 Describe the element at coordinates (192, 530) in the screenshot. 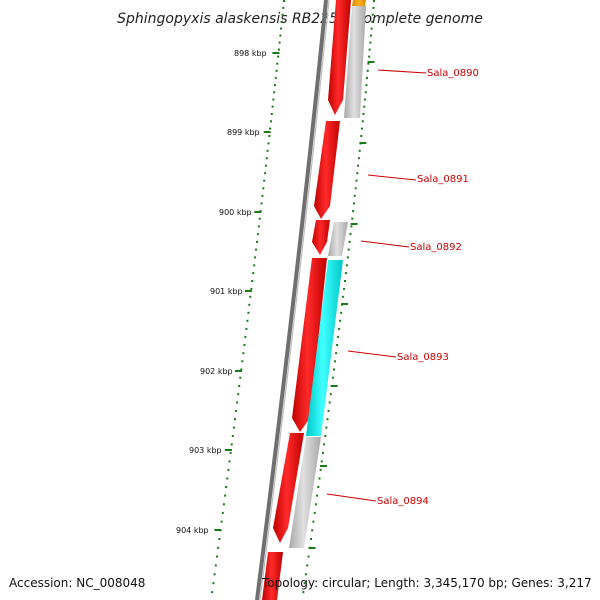

I see `ruler-label-904: 904 kbp` at that location.